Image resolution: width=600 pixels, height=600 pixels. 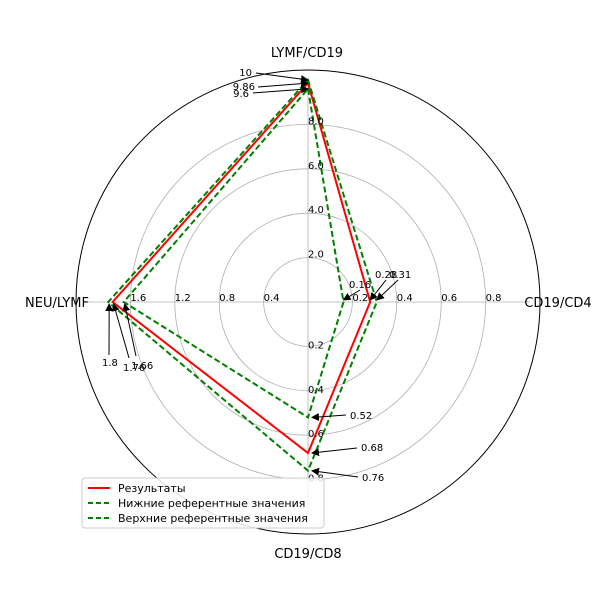 I want to click on tick-label-cd19-cd8-2: 0.4, so click(x=316, y=390).